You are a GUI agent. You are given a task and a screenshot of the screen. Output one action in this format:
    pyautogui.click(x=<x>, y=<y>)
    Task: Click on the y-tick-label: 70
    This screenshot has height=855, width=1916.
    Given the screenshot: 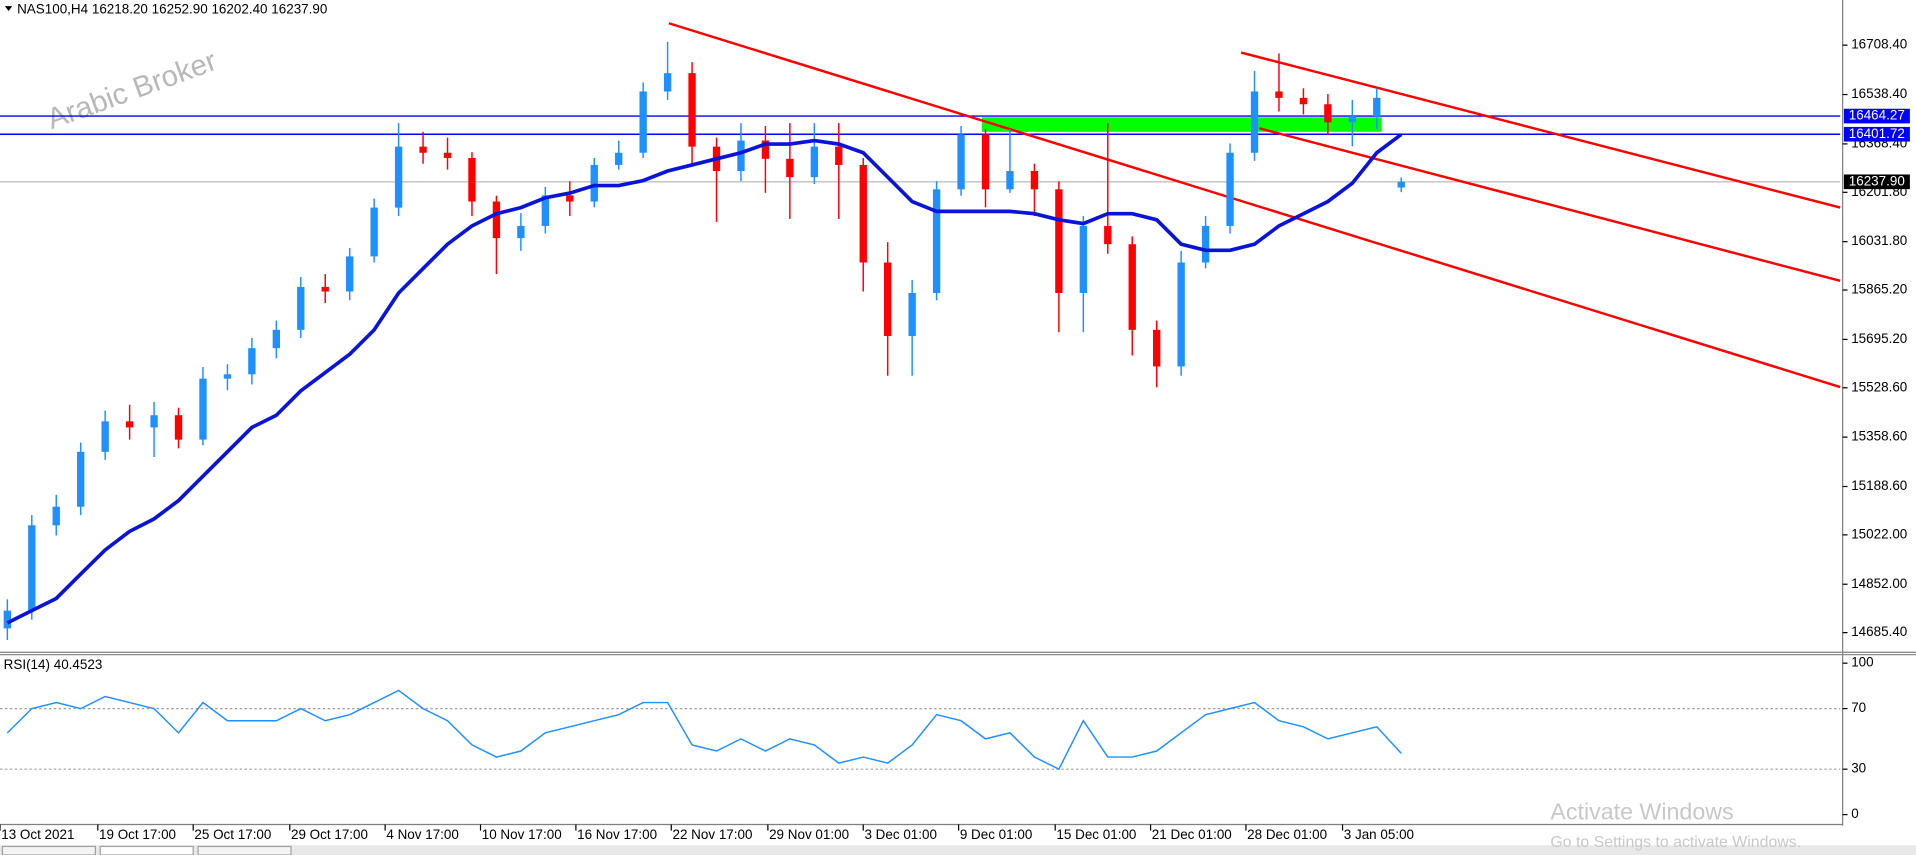 What is the action you would take?
    pyautogui.click(x=1858, y=707)
    